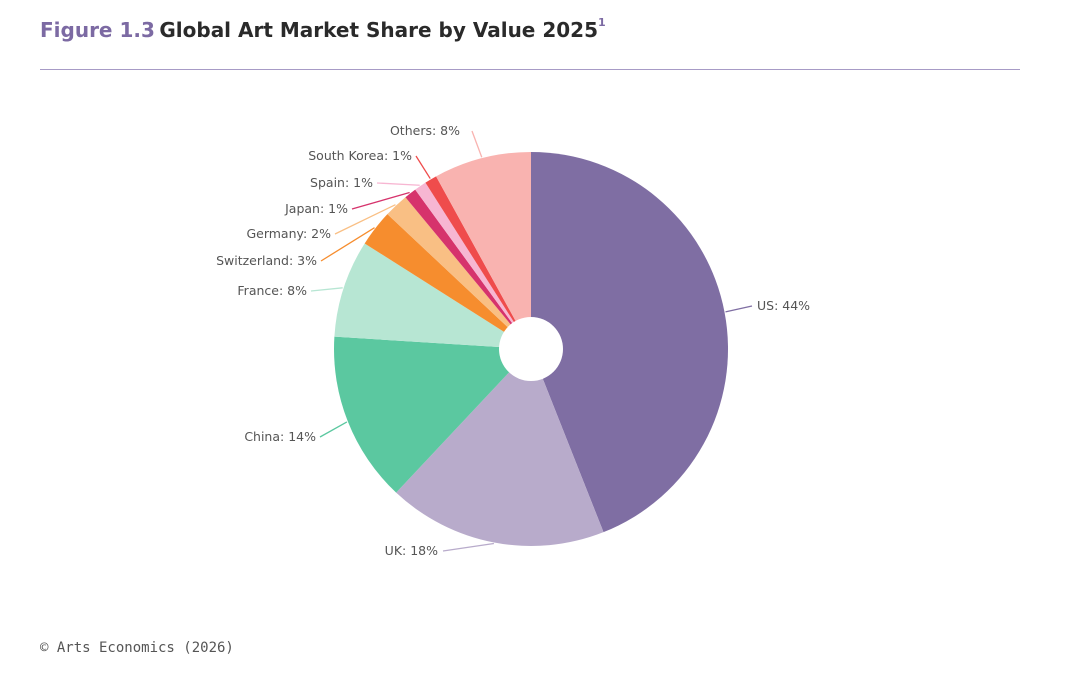  What do you see at coordinates (280, 436) in the screenshot?
I see `slice-label-china: China: 14%` at bounding box center [280, 436].